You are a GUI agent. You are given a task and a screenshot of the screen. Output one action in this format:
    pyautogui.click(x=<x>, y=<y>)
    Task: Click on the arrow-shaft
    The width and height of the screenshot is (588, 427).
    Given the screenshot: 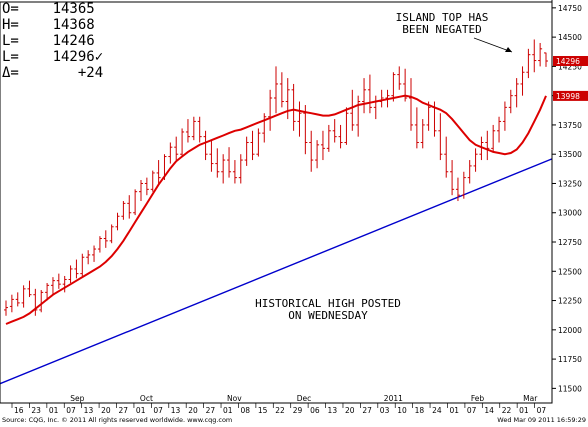 What is the action you would take?
    pyautogui.click(x=493, y=45)
    